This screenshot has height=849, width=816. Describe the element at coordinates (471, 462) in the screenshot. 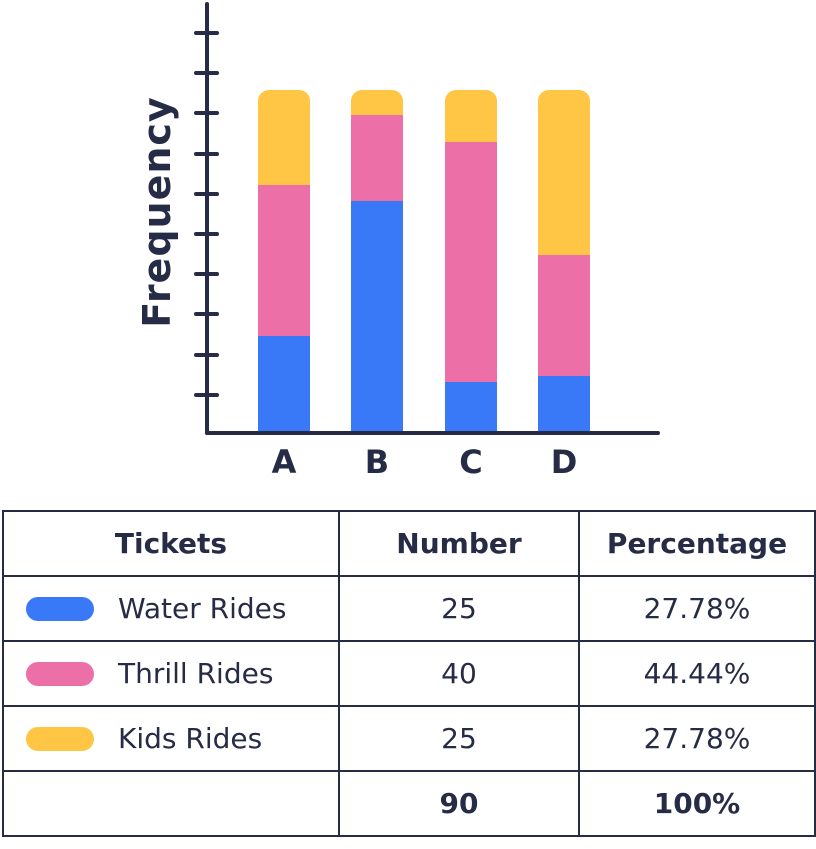

I see `x-tick-label-c: C` at that location.